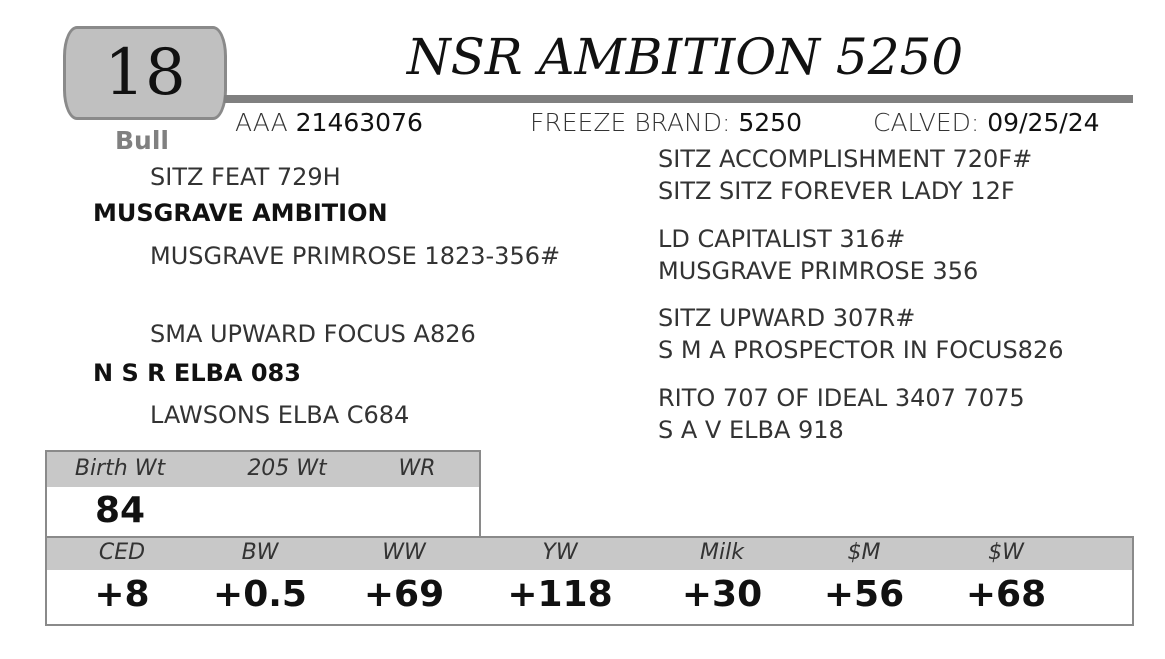  Describe the element at coordinates (926, 122) in the screenshot. I see `calved-label: CALVED:` at that location.